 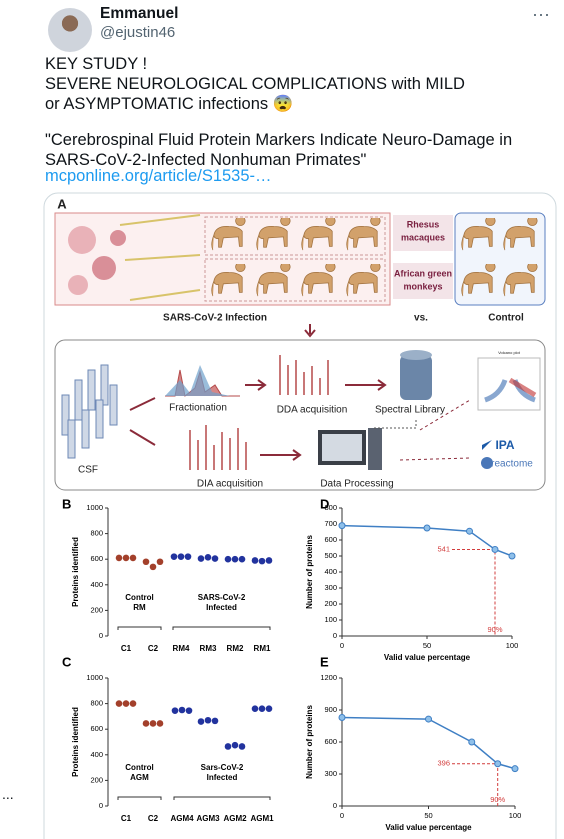 What do you see at coordinates (230, 484) in the screenshot?
I see `figure-label: DIA acquisition` at bounding box center [230, 484].